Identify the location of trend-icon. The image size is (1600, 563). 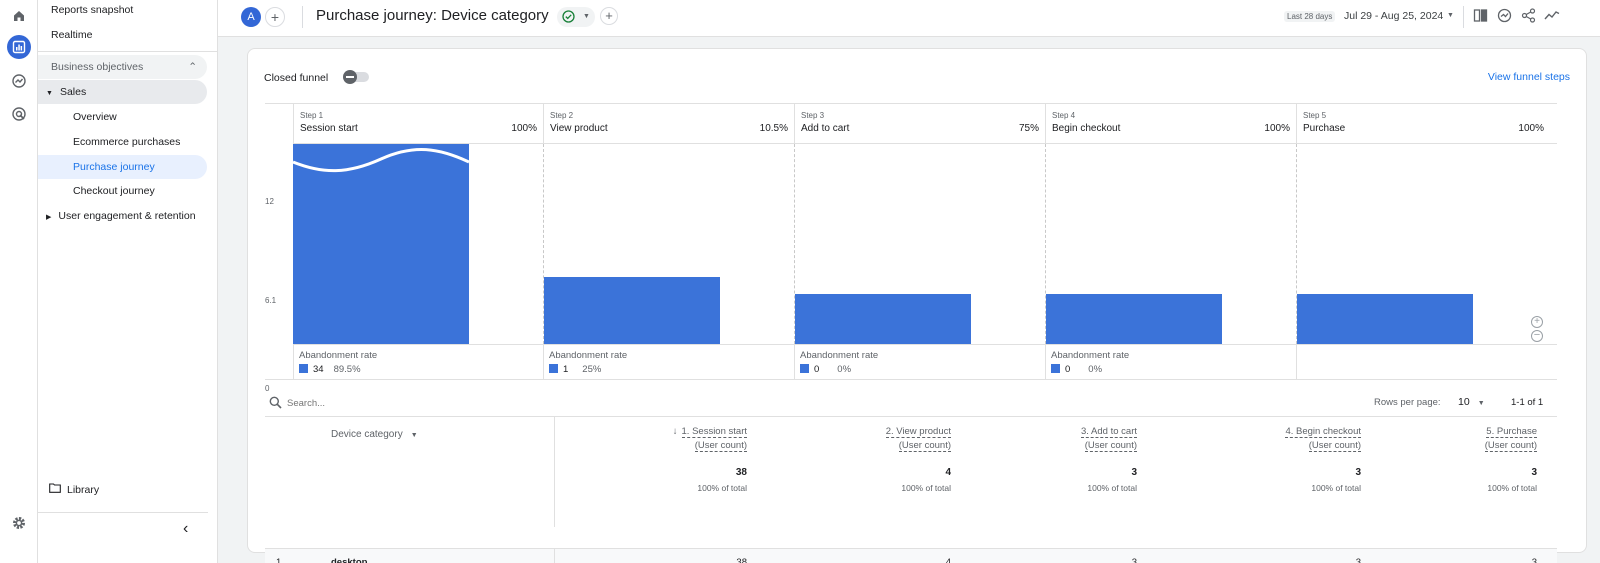
(1552, 17).